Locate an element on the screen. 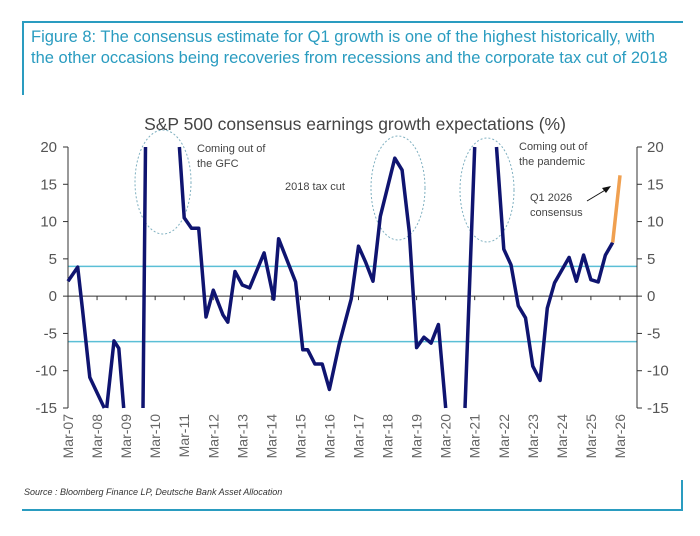 The height and width of the screenshot is (536, 700). annotation-pandemic-line2: the pandemic is located at coordinates (552, 162).